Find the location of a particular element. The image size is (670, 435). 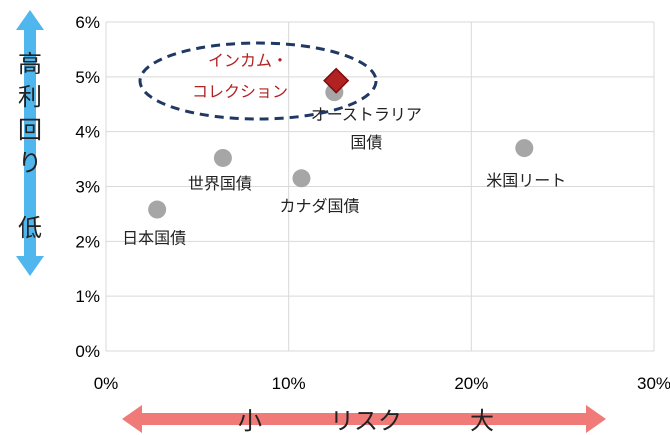

y-annotation-char-1: 高 is located at coordinates (30, 64).